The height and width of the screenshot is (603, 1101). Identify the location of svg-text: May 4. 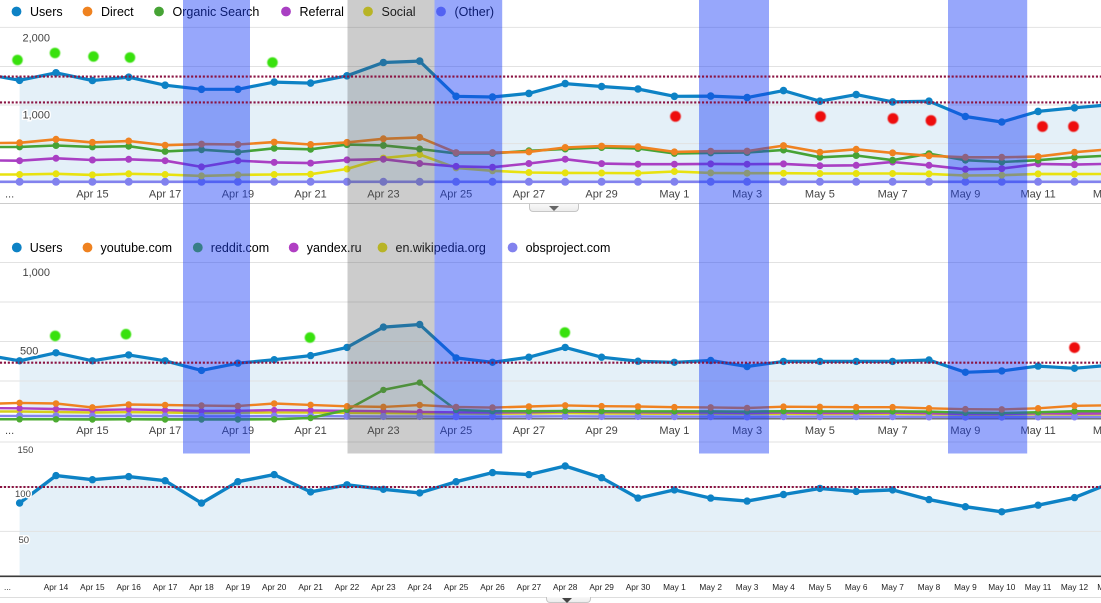
(783, 587).